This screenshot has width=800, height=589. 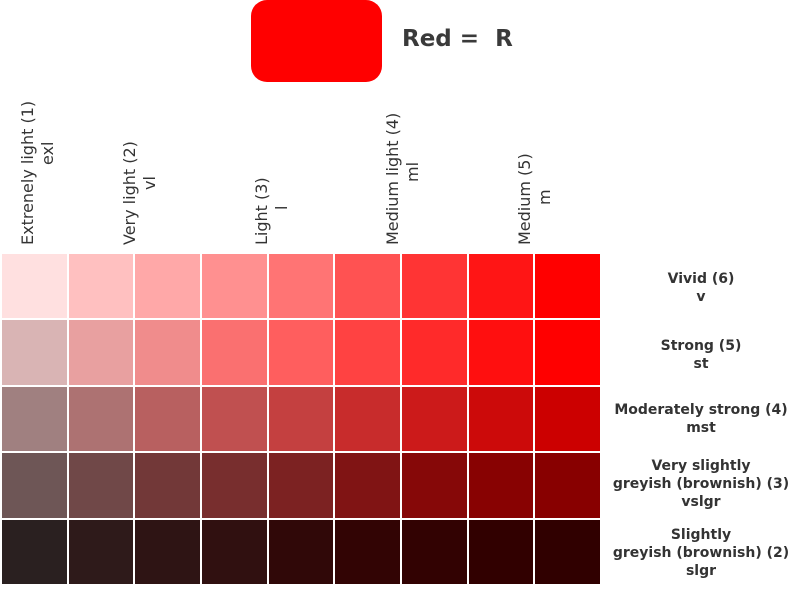 What do you see at coordinates (701, 410) in the screenshot?
I see `row-label-name: Moderately strong (4)` at bounding box center [701, 410].